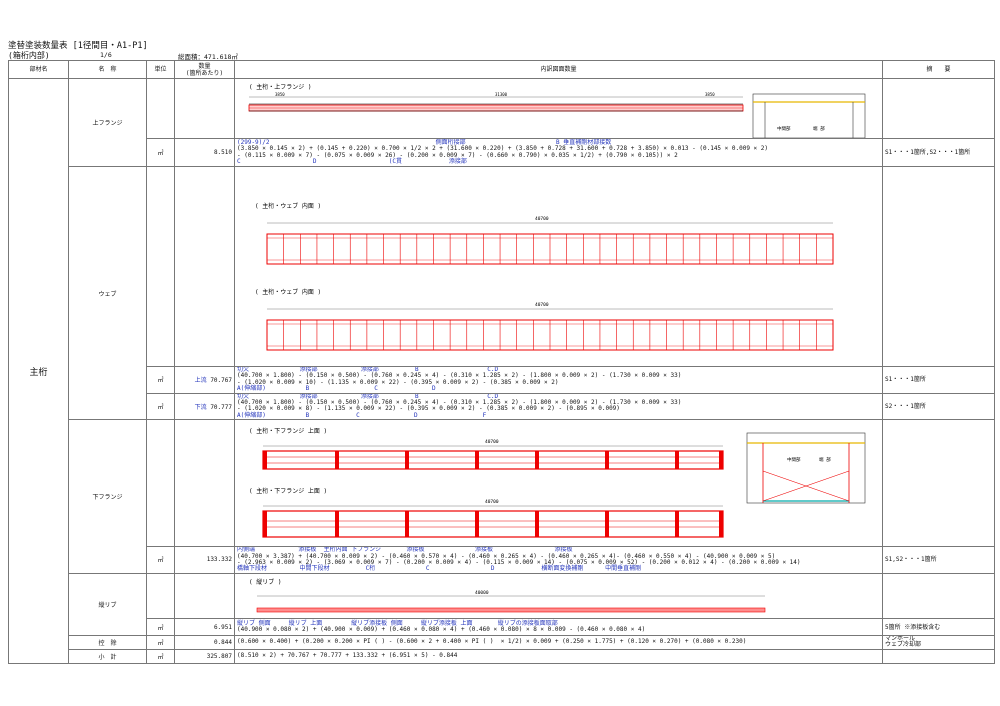 This screenshot has height=706, width=1000. What do you see at coordinates (38, 69) in the screenshot?
I see `col-member: 部材名` at bounding box center [38, 69].